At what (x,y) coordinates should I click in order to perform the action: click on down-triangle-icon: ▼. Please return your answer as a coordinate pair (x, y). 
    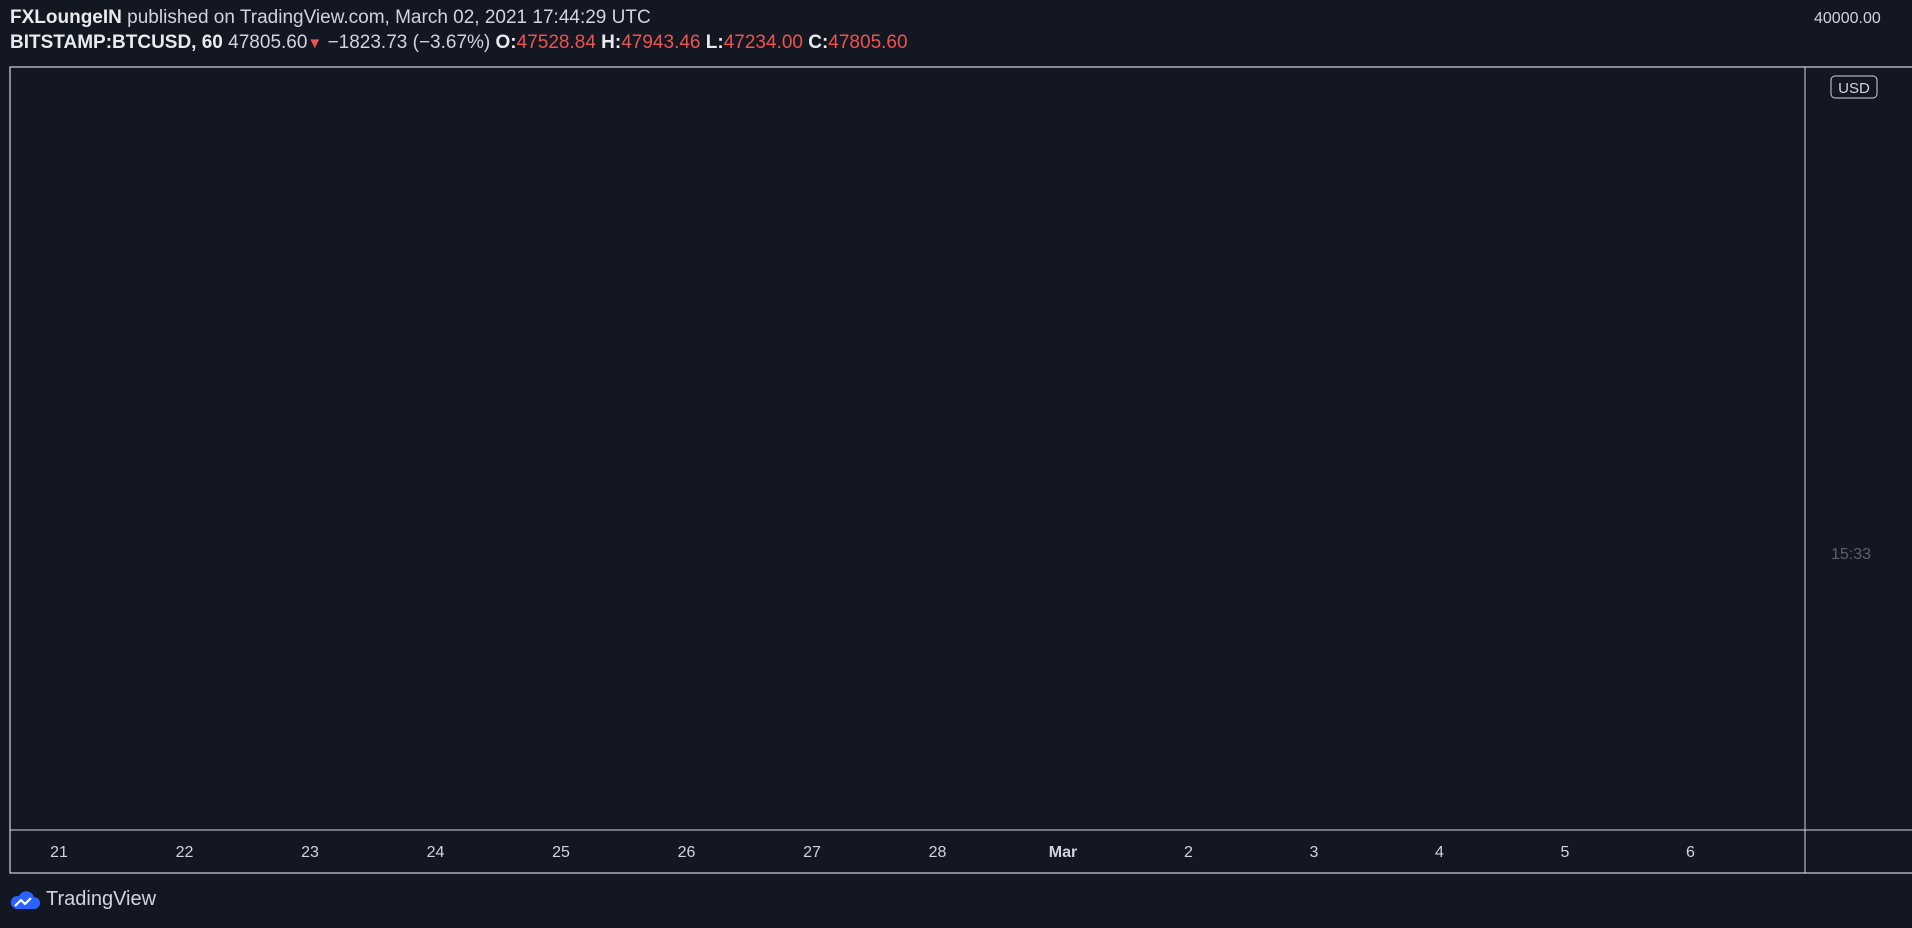
    Looking at the image, I should click on (315, 43).